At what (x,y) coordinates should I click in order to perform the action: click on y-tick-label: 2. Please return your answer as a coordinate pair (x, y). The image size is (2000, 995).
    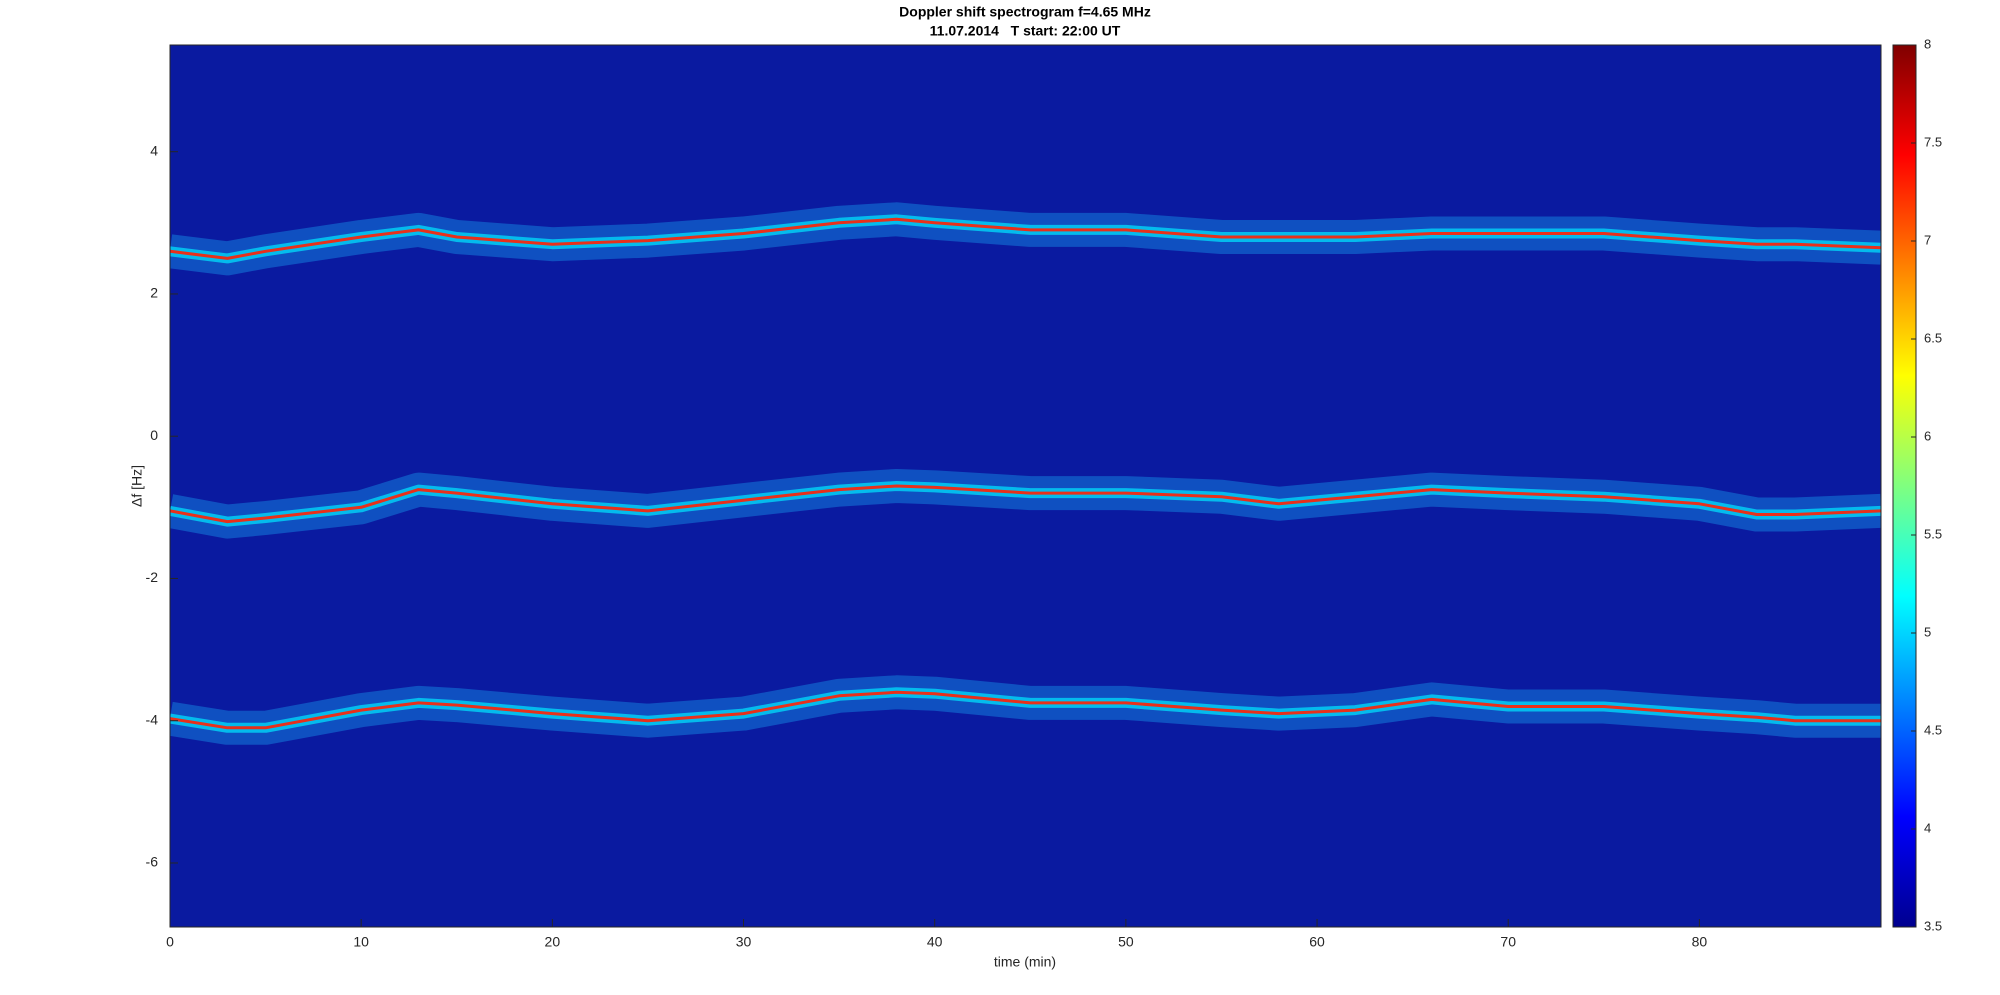
    Looking at the image, I should click on (154, 293).